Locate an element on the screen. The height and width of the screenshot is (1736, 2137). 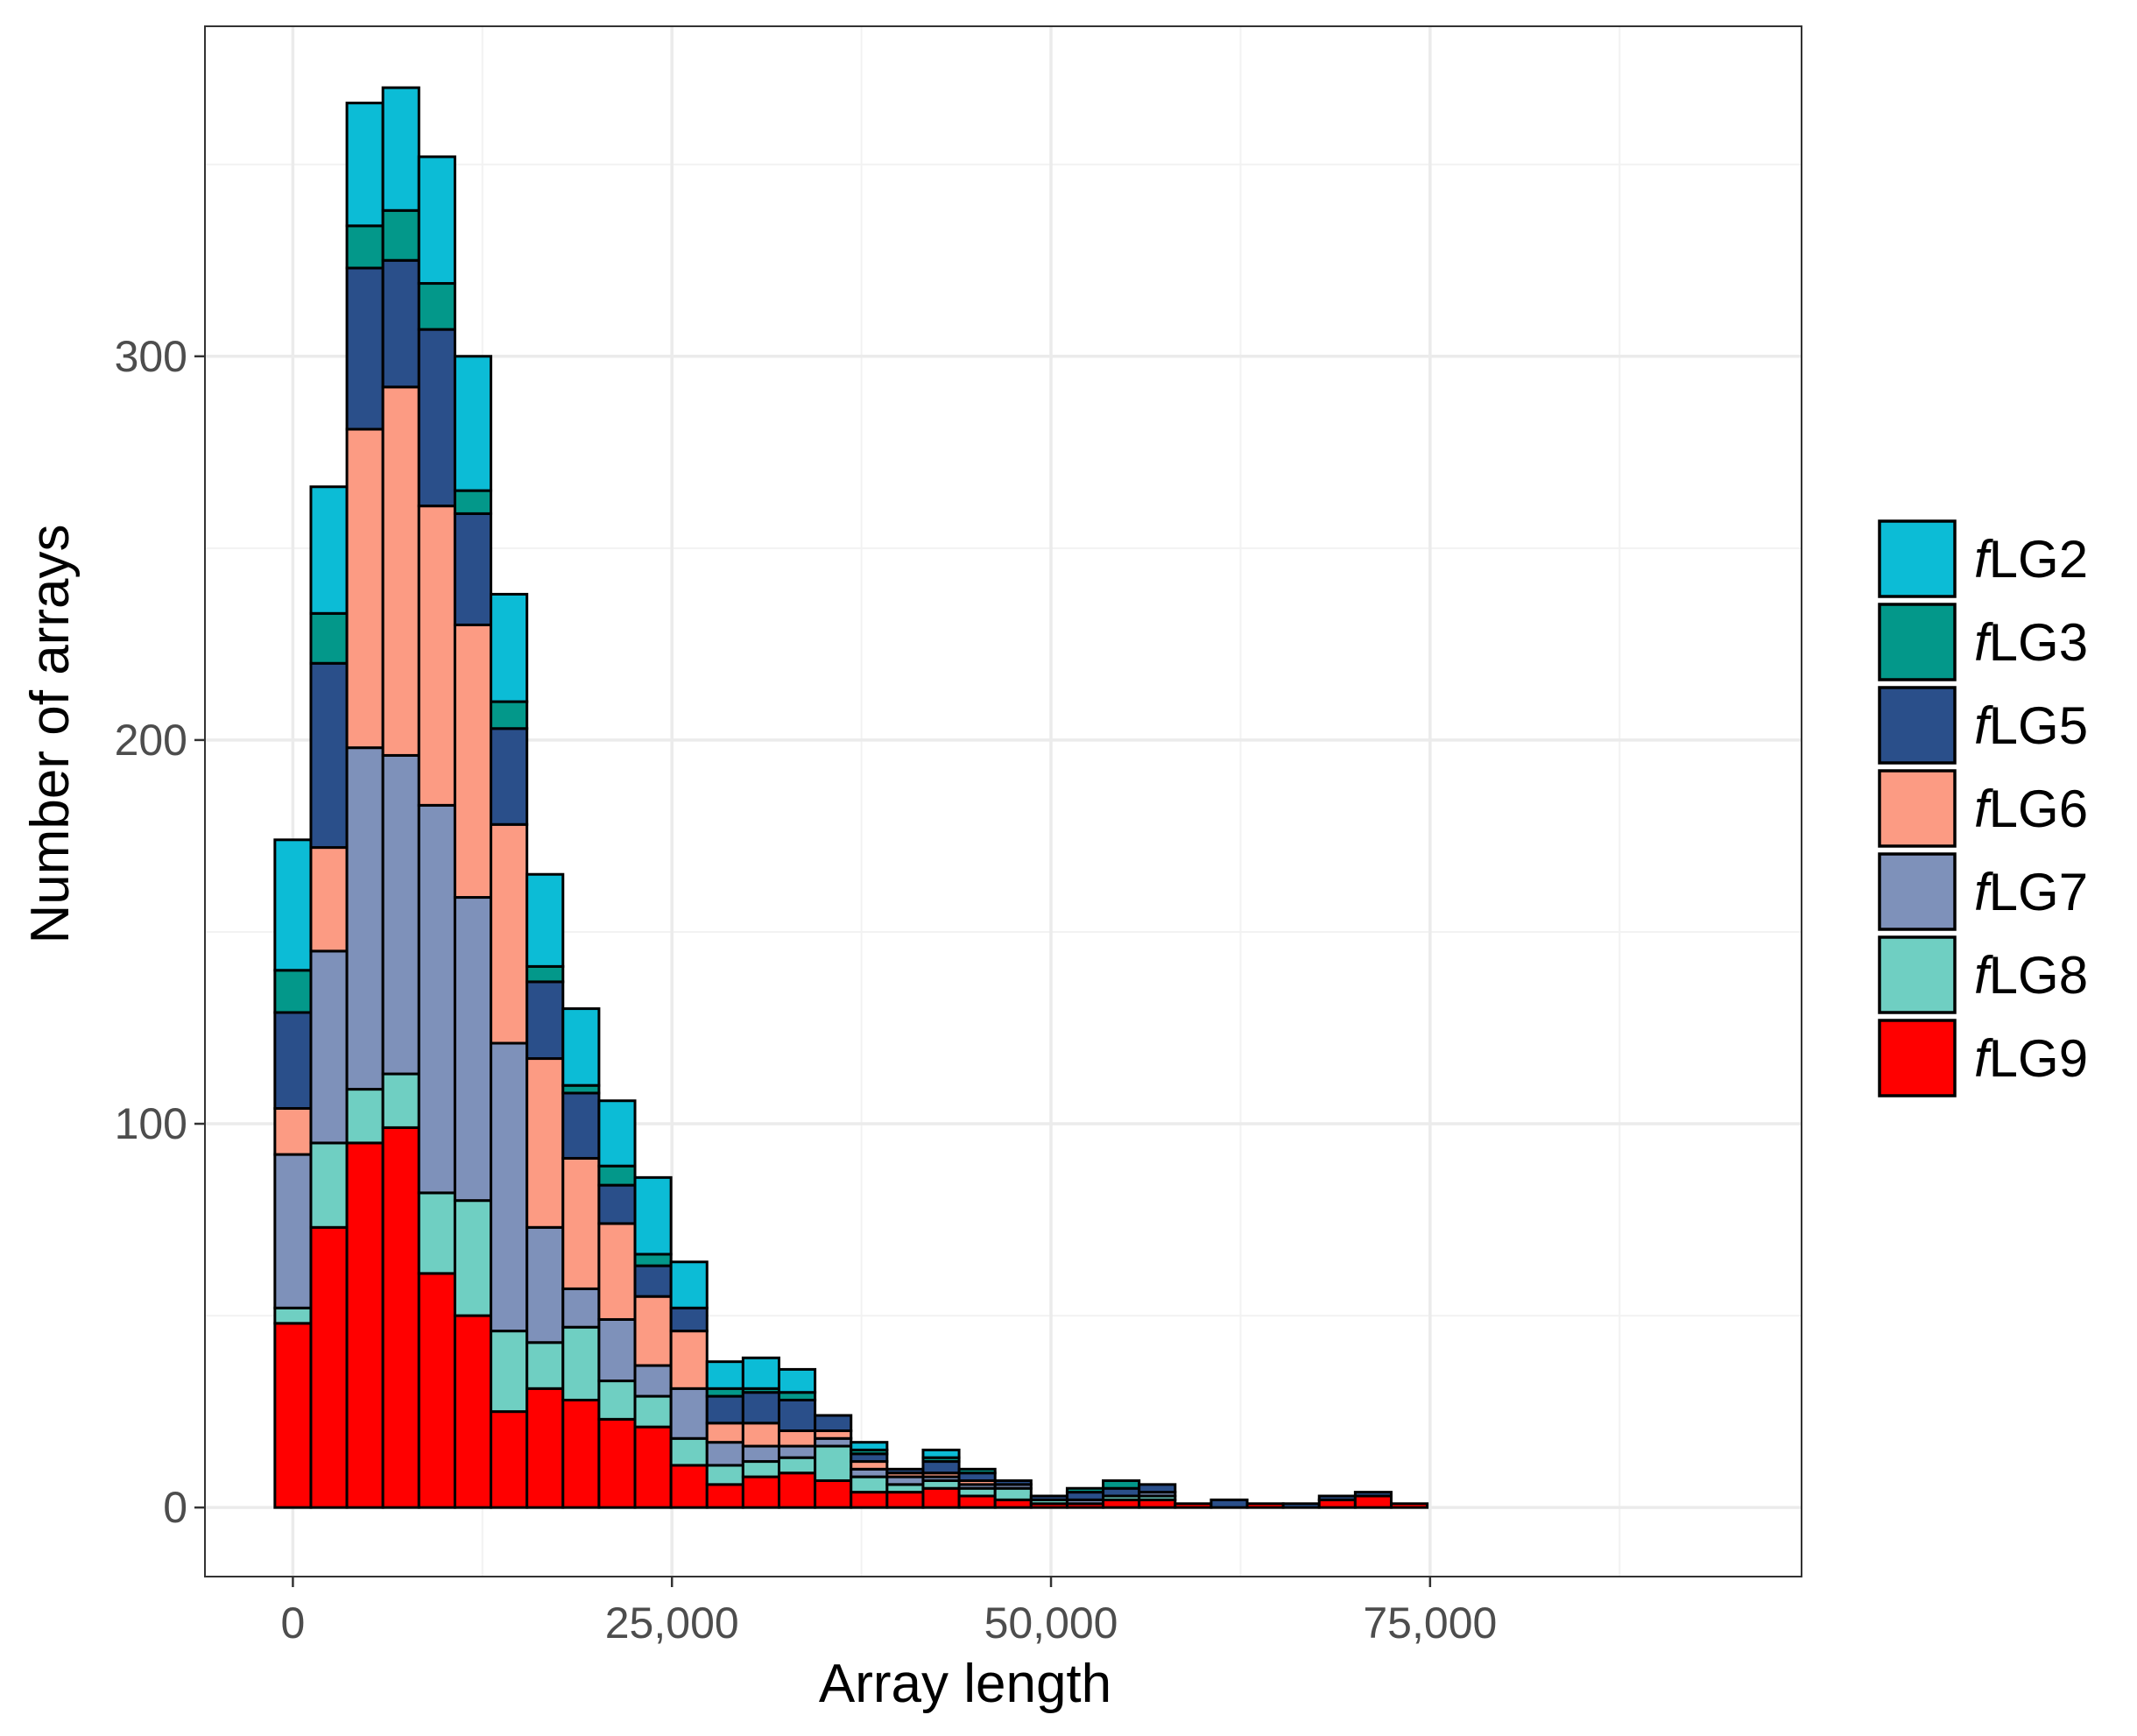
y-tick-label: 200 is located at coordinates (151, 740).